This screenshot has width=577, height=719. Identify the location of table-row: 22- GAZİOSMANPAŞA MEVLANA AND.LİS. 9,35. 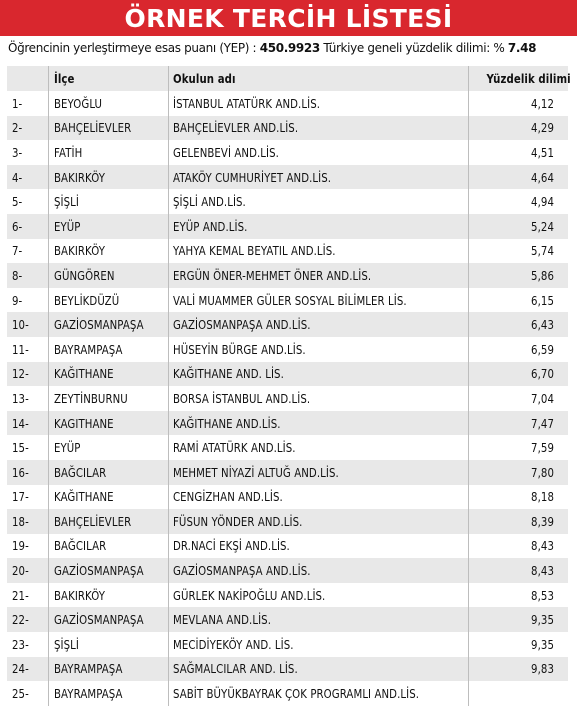
(287, 620).